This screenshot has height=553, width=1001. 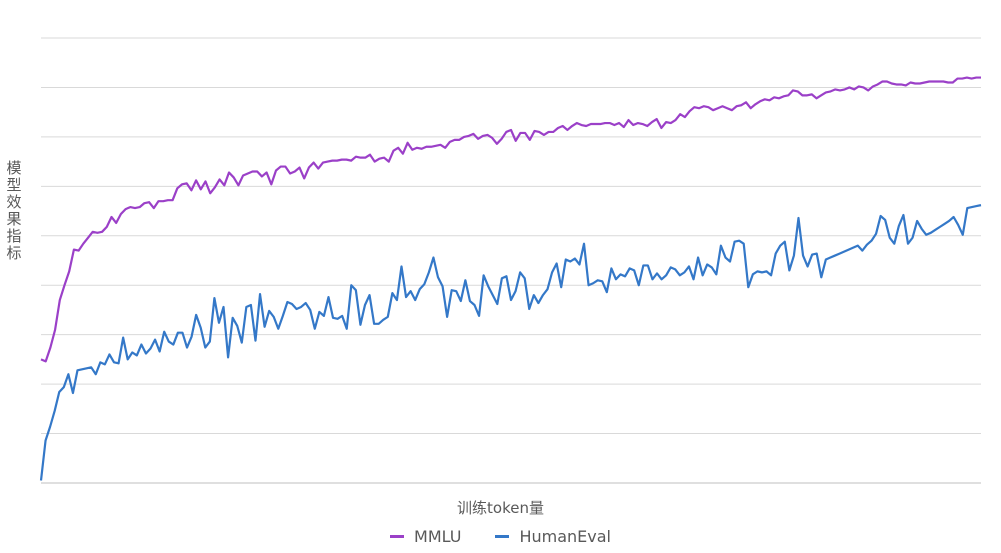 I want to click on legend-item-mmlu: MMLU, so click(x=425, y=536).